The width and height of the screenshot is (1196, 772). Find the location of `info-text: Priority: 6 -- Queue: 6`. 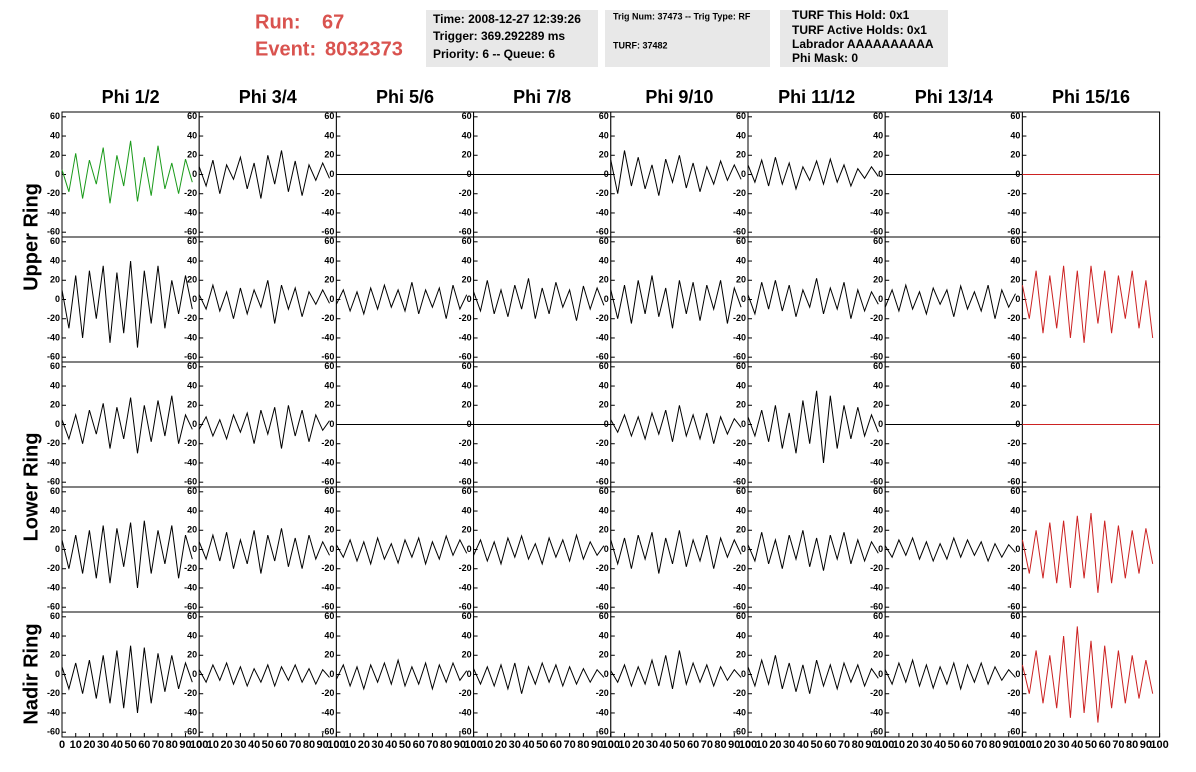

info-text: Priority: 6 -- Queue: 6 is located at coordinates (494, 54).